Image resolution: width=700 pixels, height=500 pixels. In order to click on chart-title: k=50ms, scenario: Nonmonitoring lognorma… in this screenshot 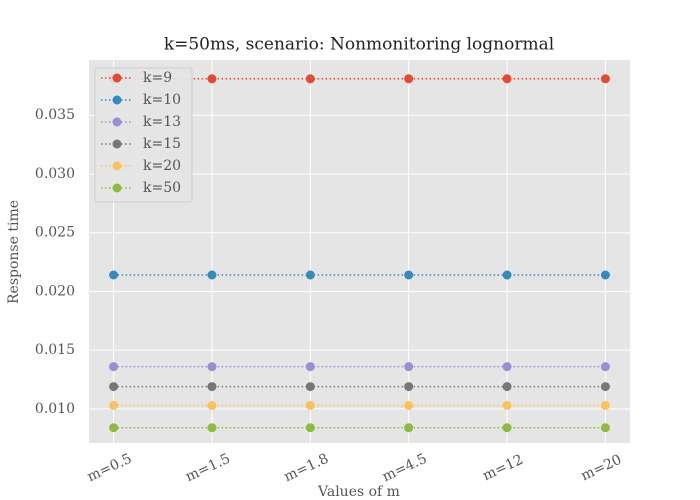, I will do `click(359, 45)`.